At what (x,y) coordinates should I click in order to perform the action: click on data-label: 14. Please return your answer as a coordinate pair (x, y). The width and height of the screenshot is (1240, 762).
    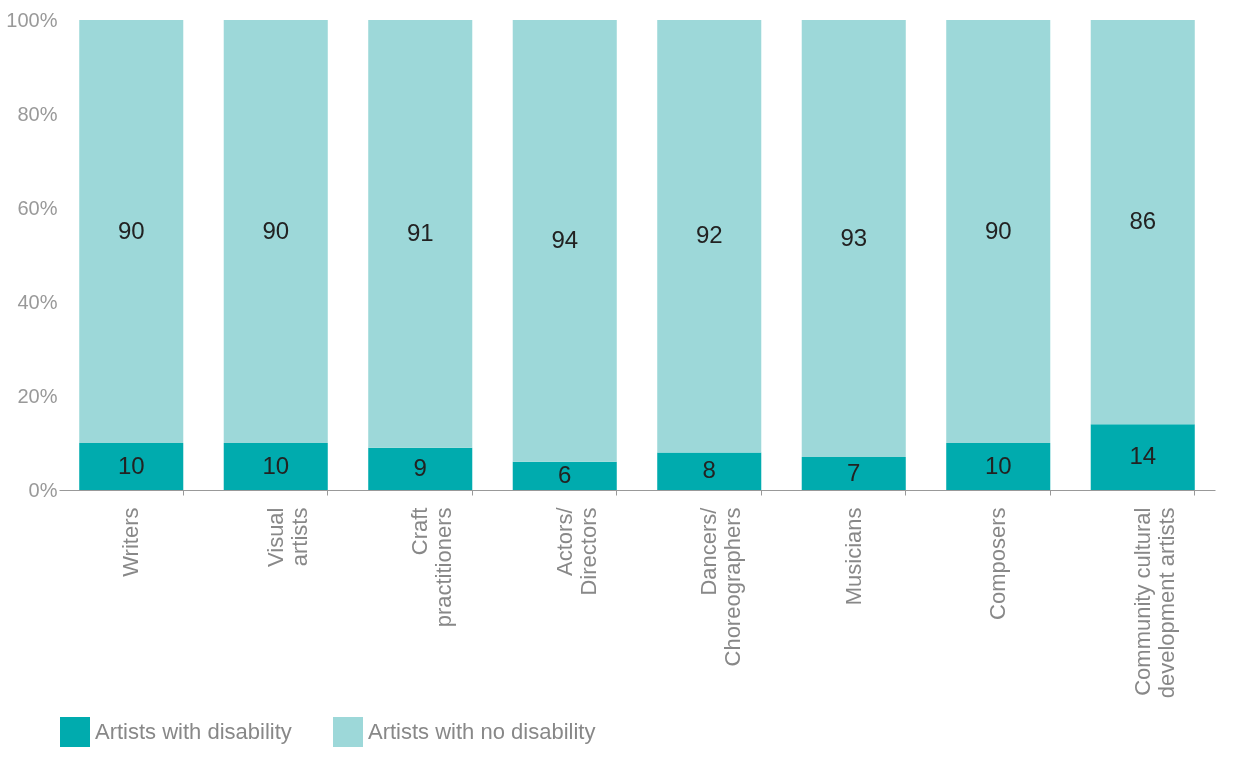
    Looking at the image, I should click on (1143, 456).